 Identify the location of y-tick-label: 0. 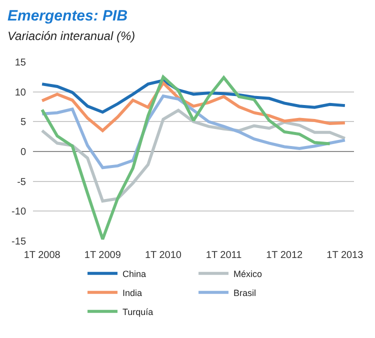
(23, 152).